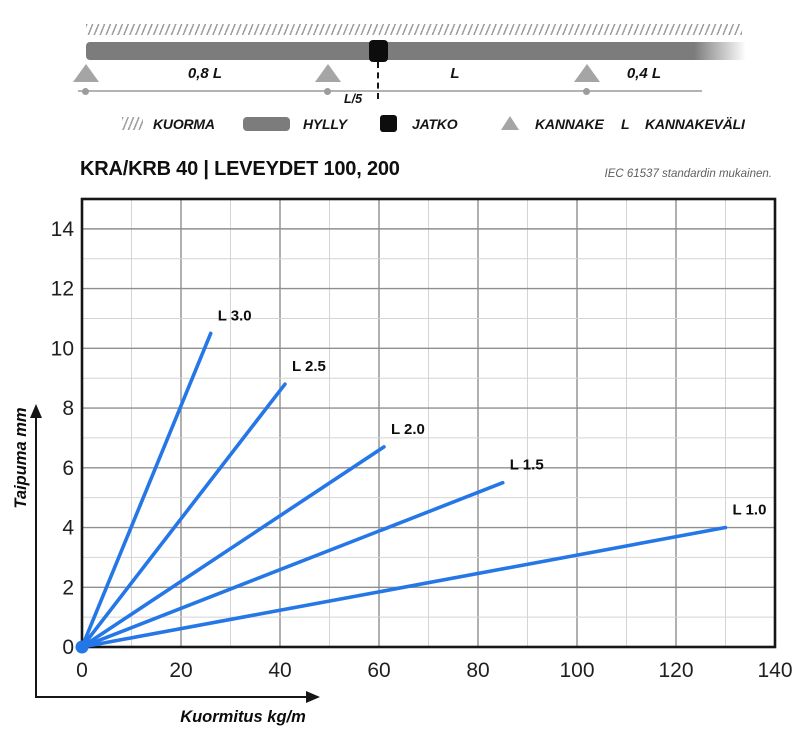 This screenshot has width=800, height=736. I want to click on y-tick-label: 8, so click(68, 408).